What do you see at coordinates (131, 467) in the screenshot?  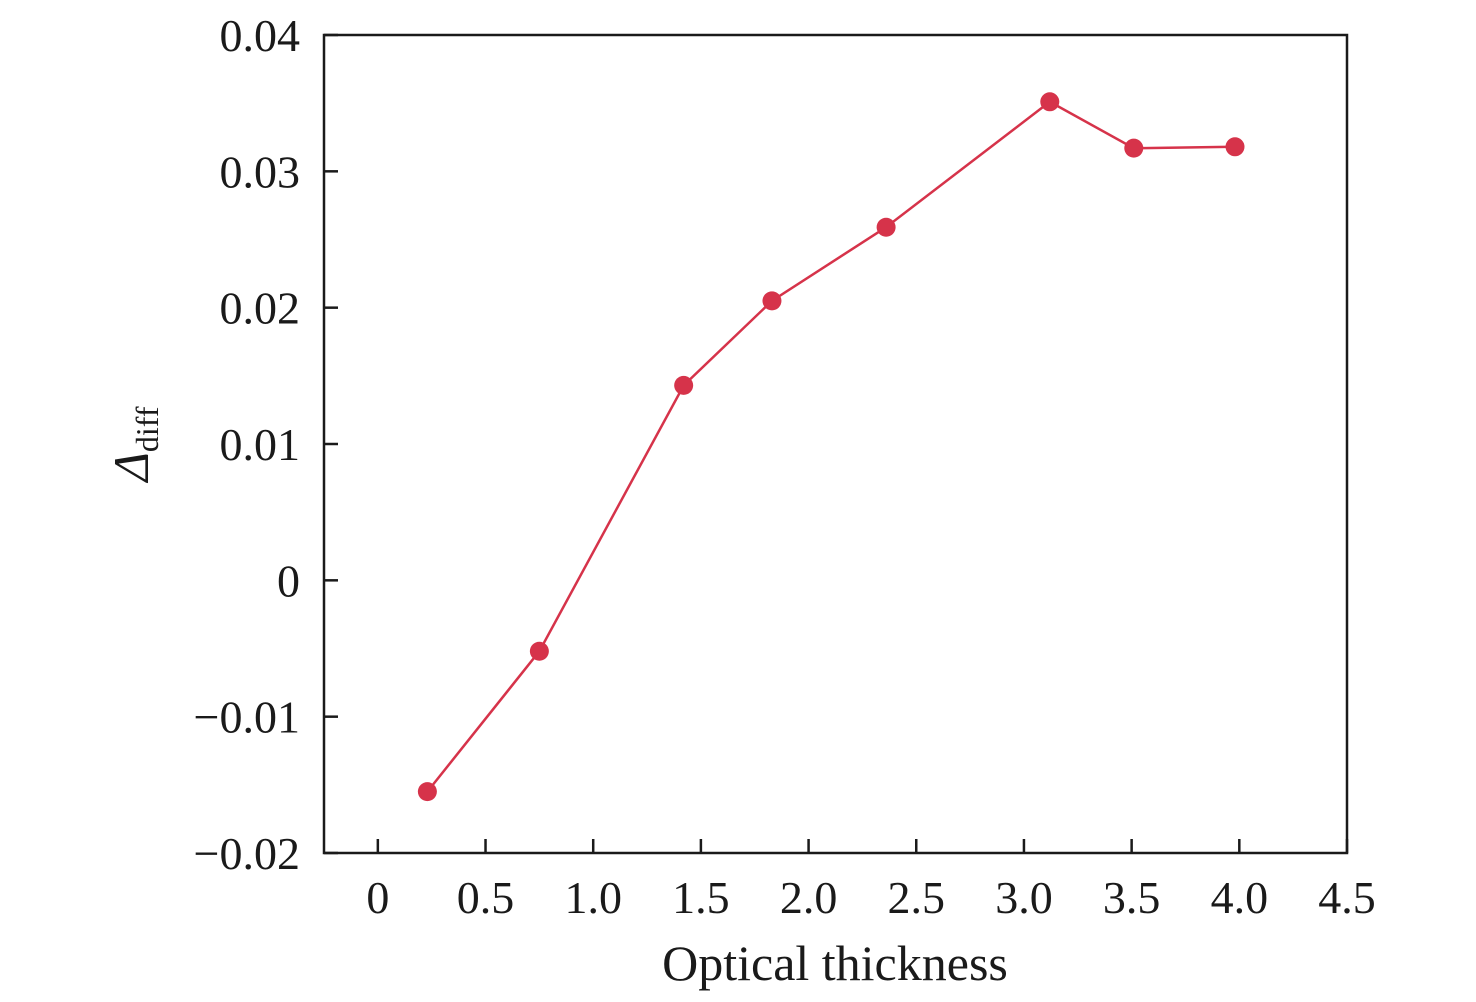 I see `y-axis-title-symbol: Δ` at bounding box center [131, 467].